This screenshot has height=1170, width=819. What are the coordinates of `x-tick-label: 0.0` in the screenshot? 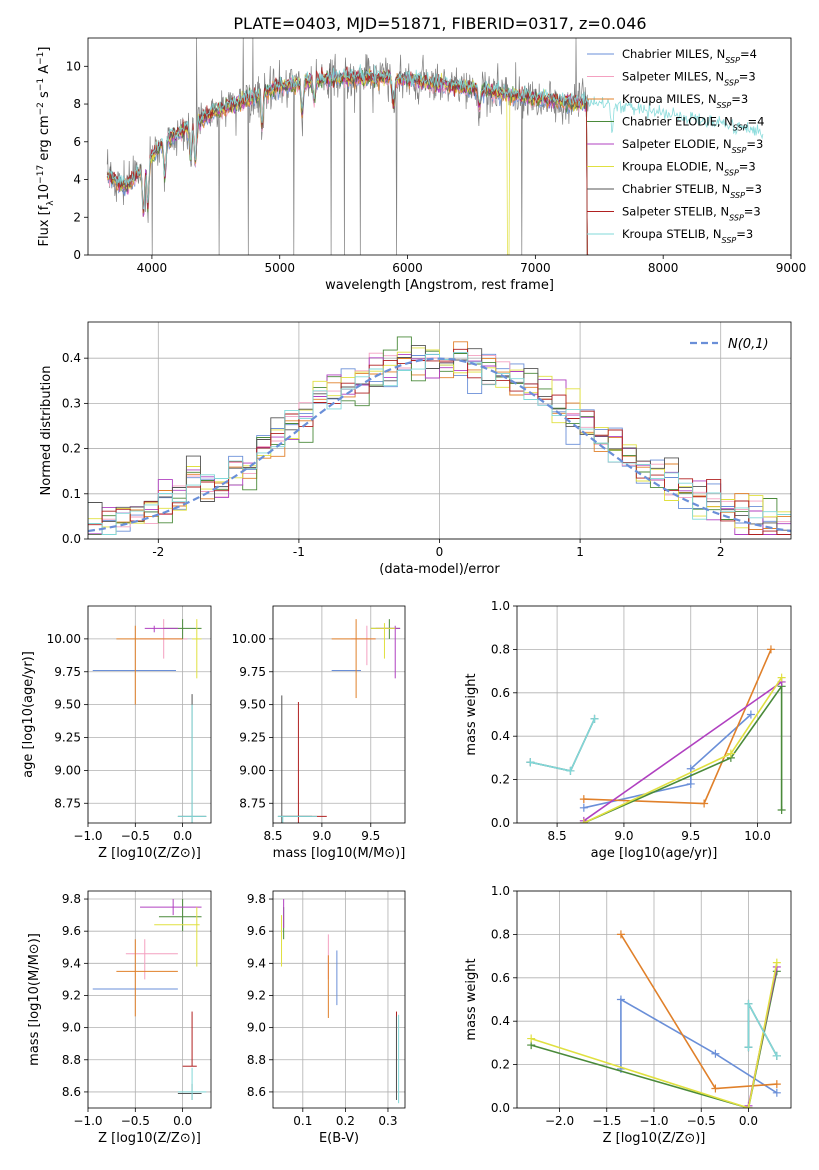 It's located at (748, 1121).